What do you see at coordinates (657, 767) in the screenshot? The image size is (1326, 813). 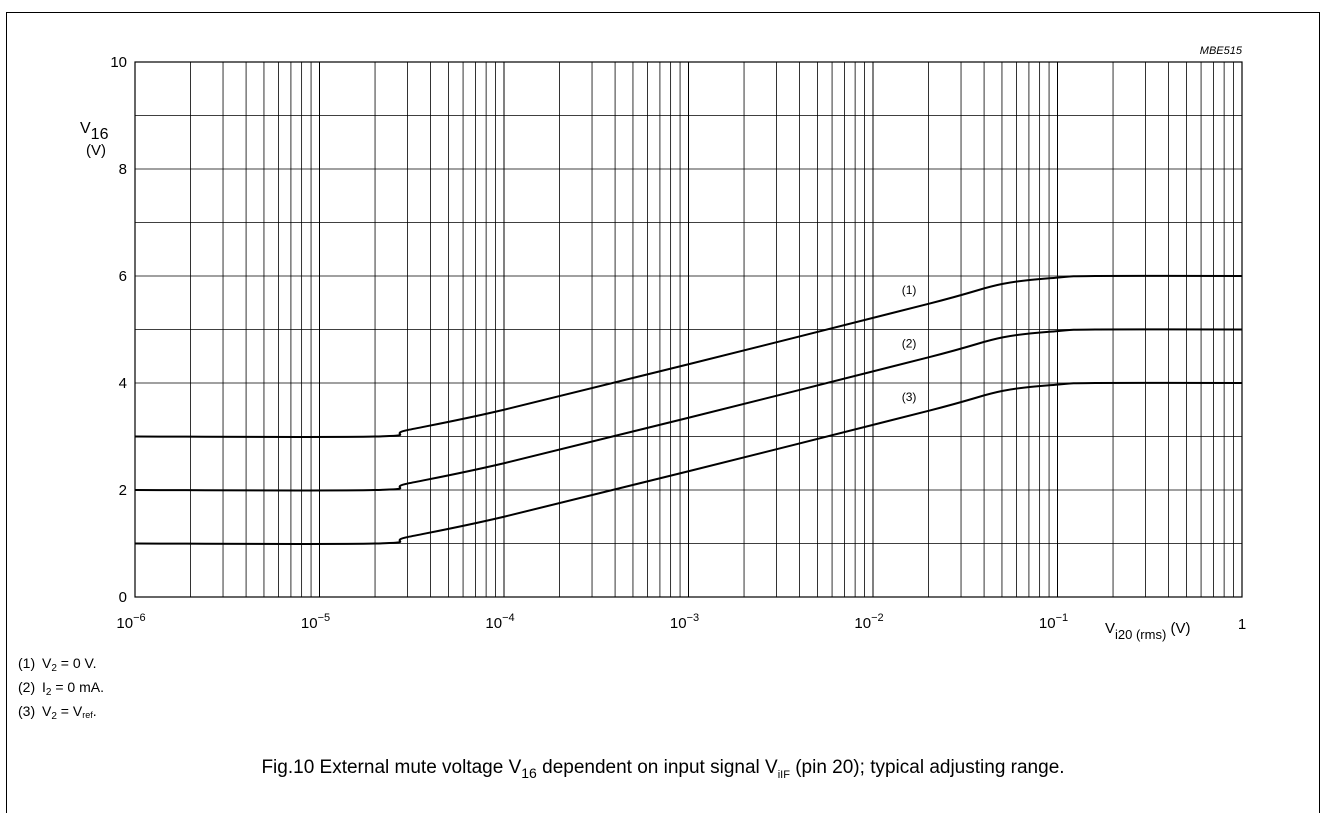 I see `caption-text: dependent on input signal V` at bounding box center [657, 767].